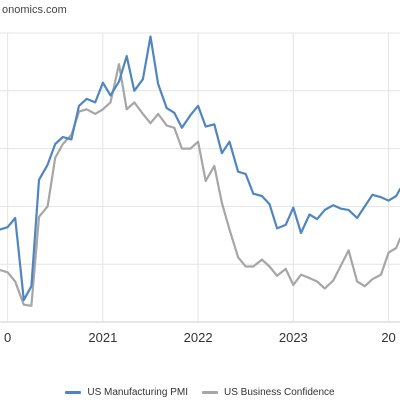 This screenshot has height=400, width=400. Describe the element at coordinates (279, 392) in the screenshot. I see `legend-label-confidence: US Business Confidence` at that location.